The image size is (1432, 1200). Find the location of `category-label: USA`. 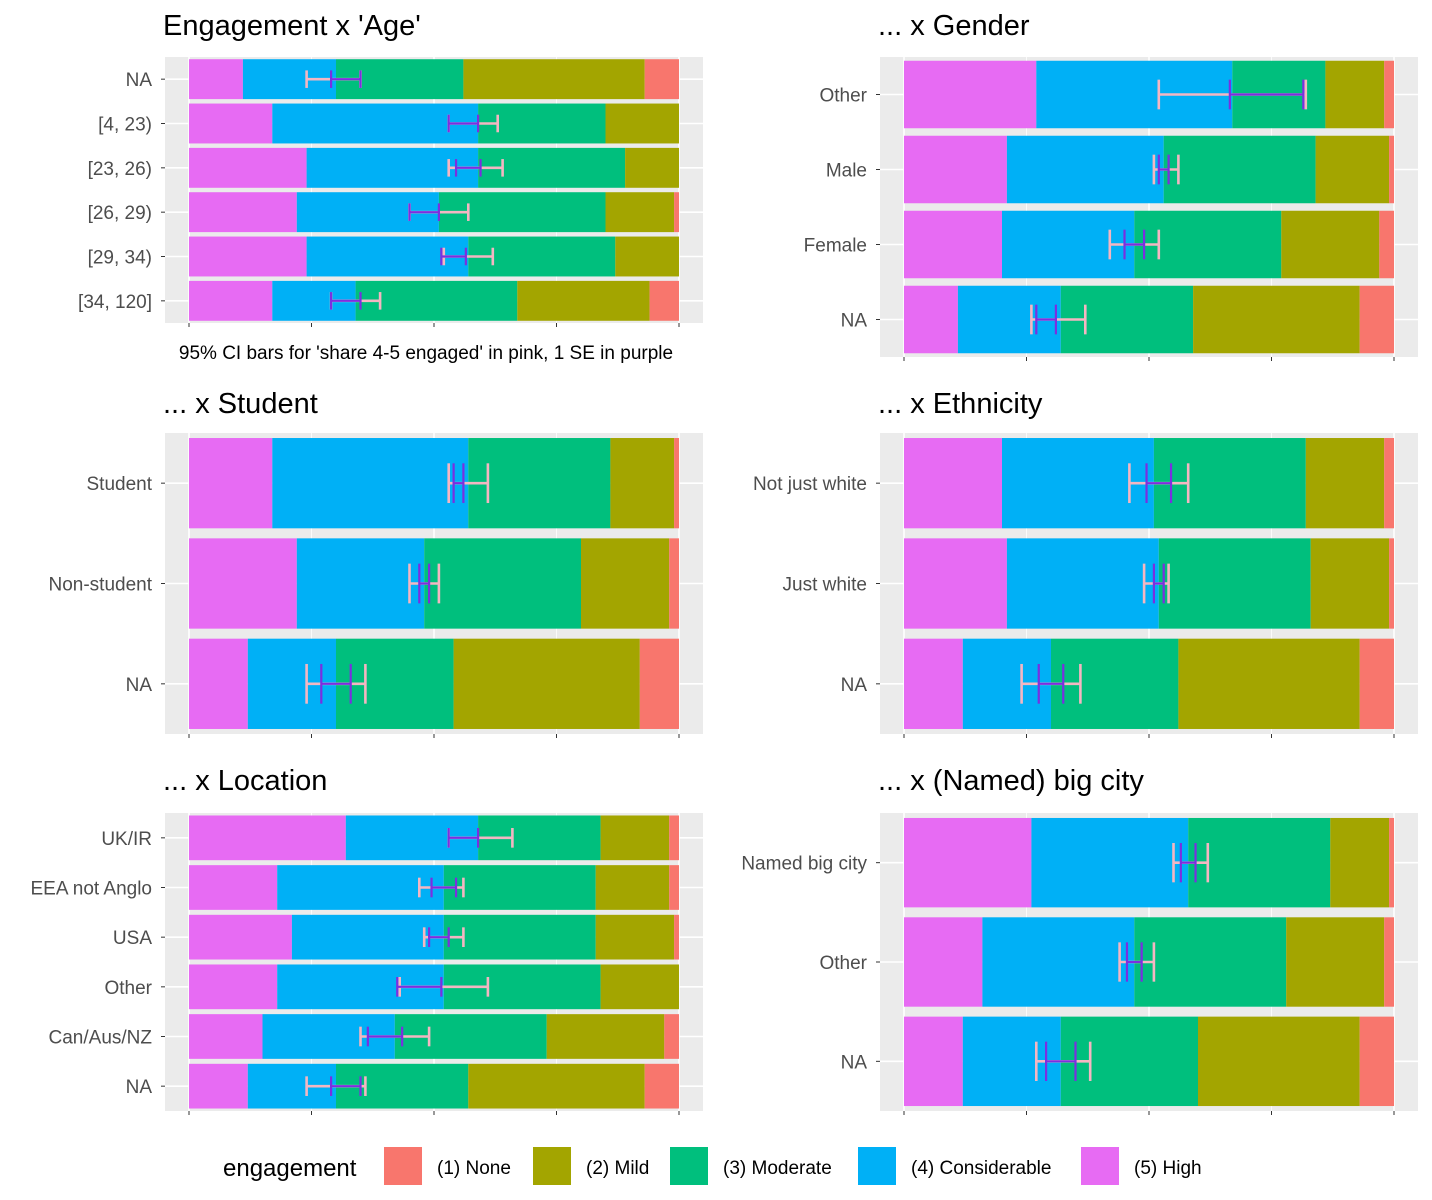

category-label: USA is located at coordinates (132, 938).